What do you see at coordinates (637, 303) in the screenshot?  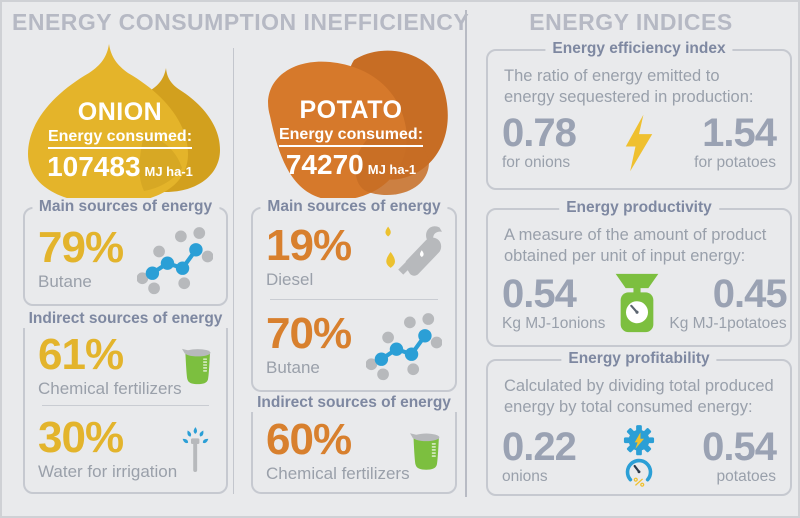 I see `kitchen-scale-icon` at bounding box center [637, 303].